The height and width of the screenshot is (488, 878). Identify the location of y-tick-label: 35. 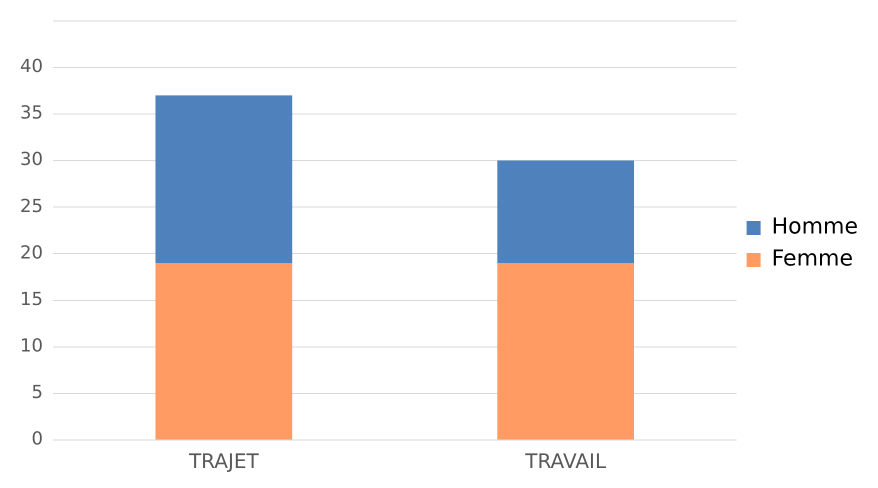
(31, 113).